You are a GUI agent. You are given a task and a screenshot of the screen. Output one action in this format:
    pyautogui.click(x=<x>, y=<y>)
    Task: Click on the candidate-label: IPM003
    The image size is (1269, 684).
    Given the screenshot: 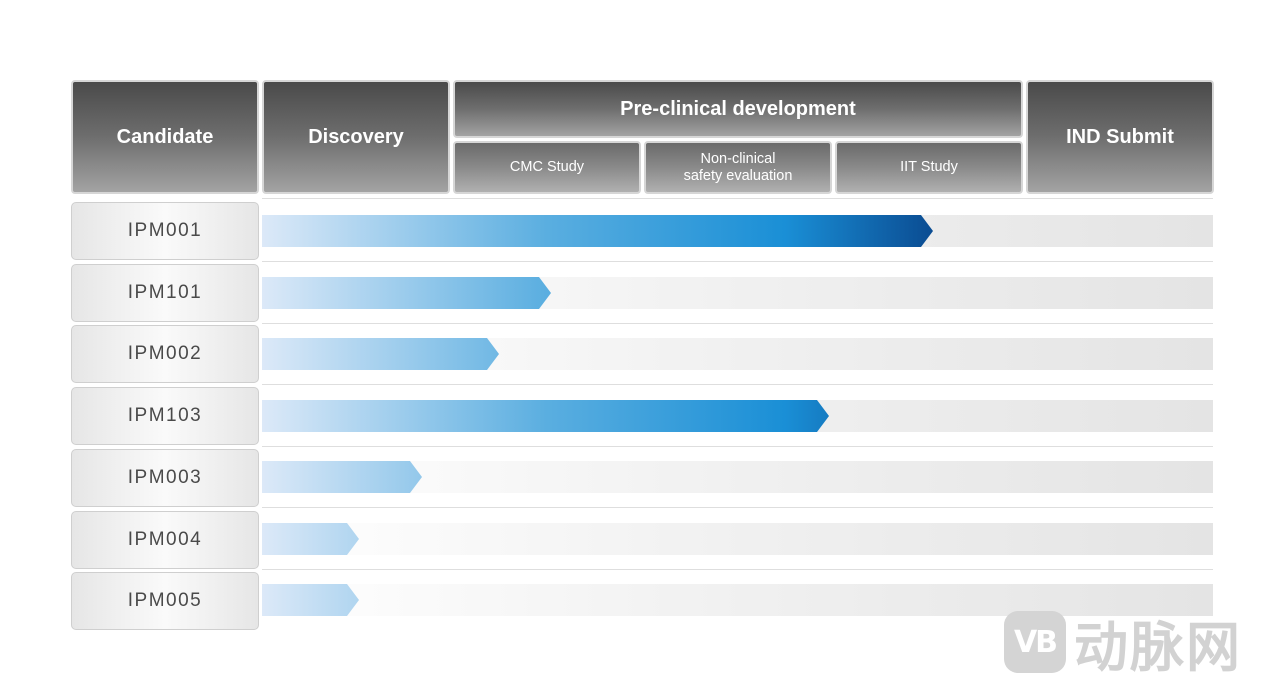 What is the action you would take?
    pyautogui.click(x=165, y=478)
    